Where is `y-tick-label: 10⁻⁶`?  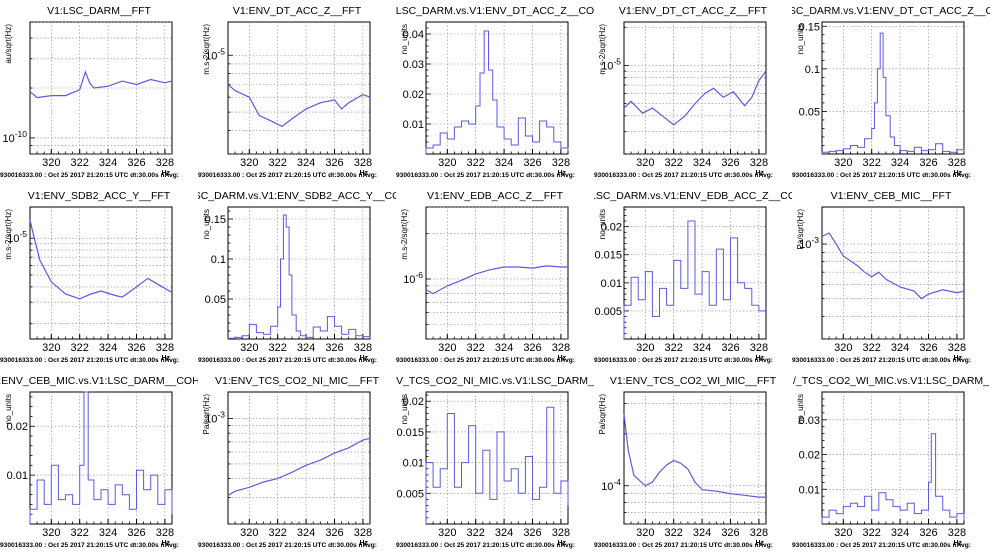
y-tick-label: 10⁻⁶ is located at coordinates (413, 278).